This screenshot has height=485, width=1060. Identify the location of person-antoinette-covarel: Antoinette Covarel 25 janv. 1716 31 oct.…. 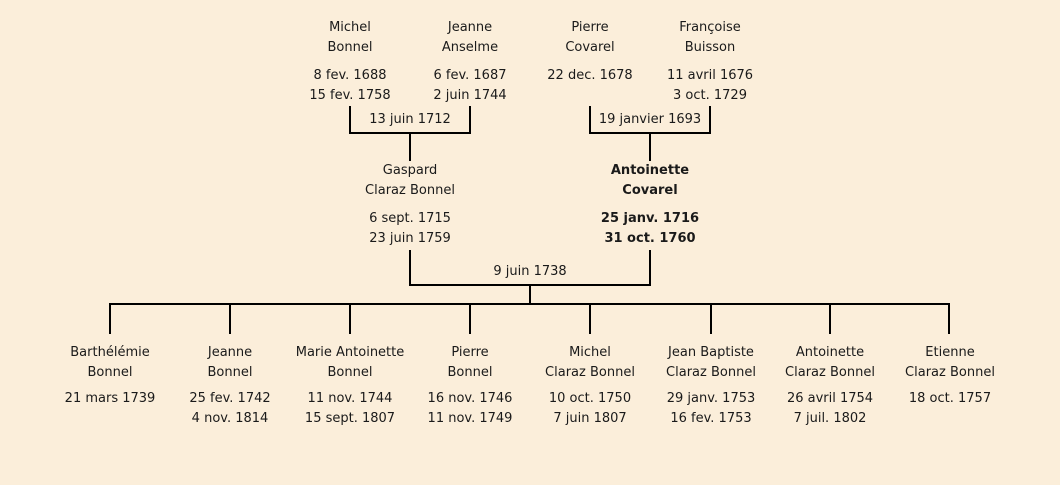
(650, 205).